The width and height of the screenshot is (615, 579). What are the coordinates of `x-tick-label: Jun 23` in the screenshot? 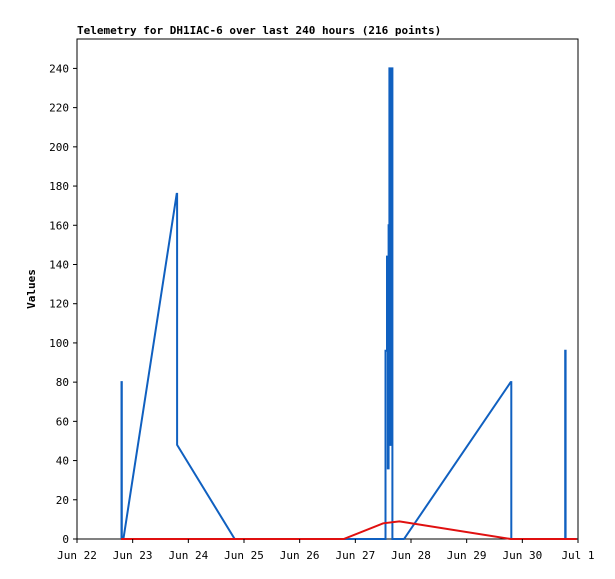 It's located at (133, 555).